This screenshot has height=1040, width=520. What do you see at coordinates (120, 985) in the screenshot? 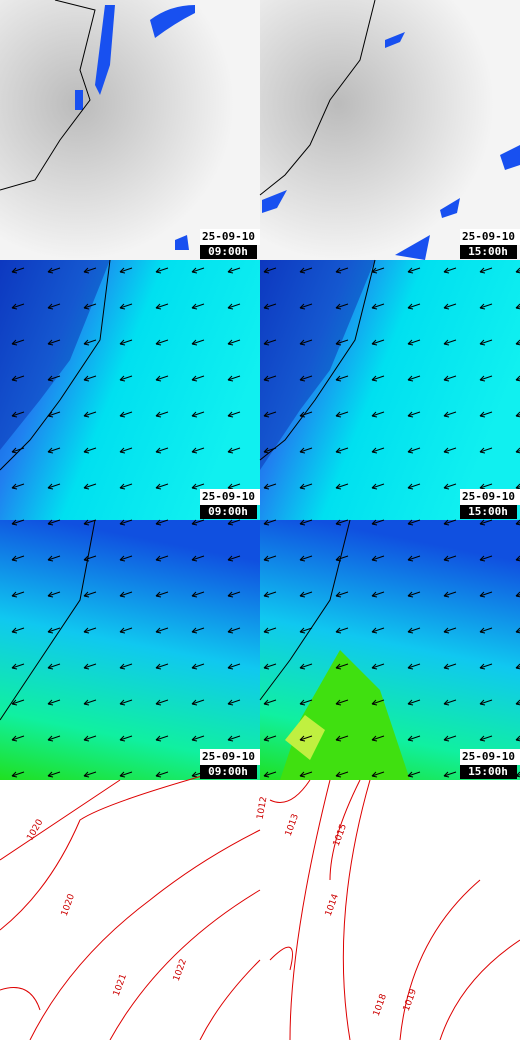
I see `isobar-label: 1021` at bounding box center [120, 985].